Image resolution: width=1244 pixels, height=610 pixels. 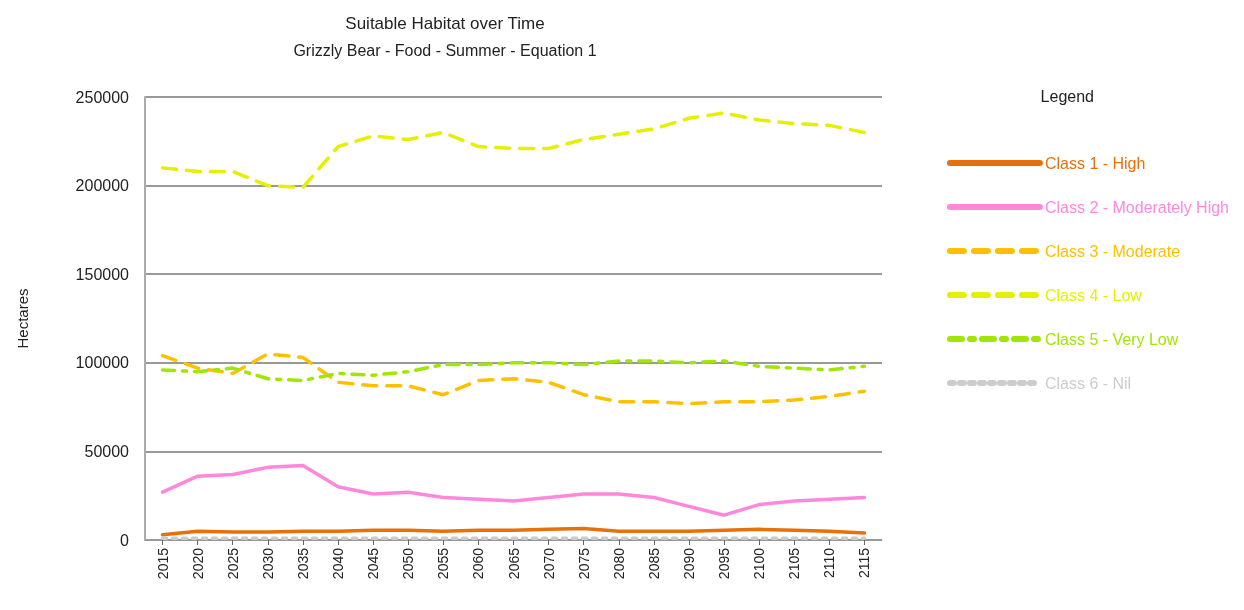 What do you see at coordinates (445, 50) in the screenshot?
I see `chart-subtitle: Grizzly Bear - Food - Summer - Equation 1` at bounding box center [445, 50].